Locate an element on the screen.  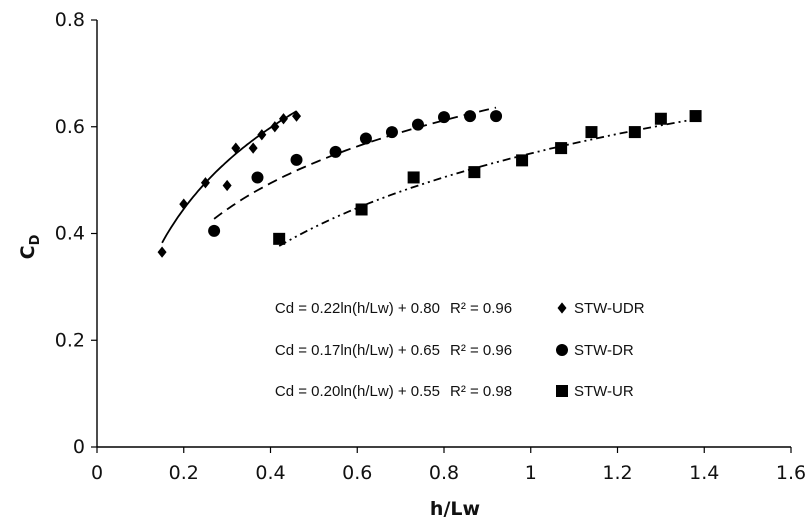
fit-line-stw-ur is located at coordinates (487, 182).